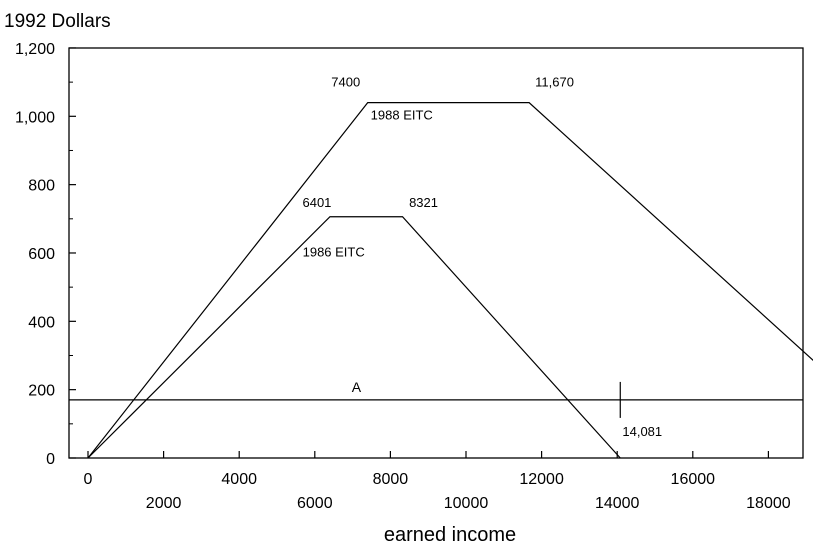 The image size is (813, 545). I want to click on annotation-label: 14,081, so click(642, 431).